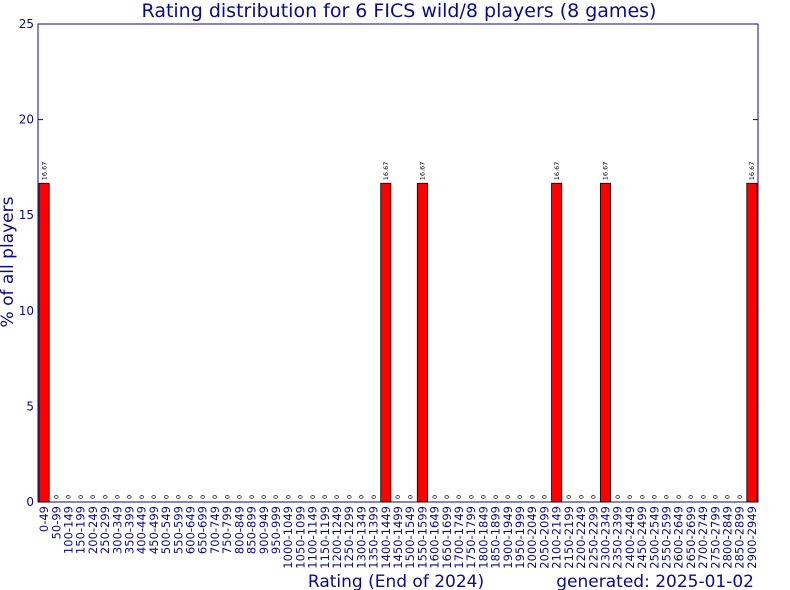 This screenshot has height=590, width=790. I want to click on category-label: 50-99, so click(56, 522).